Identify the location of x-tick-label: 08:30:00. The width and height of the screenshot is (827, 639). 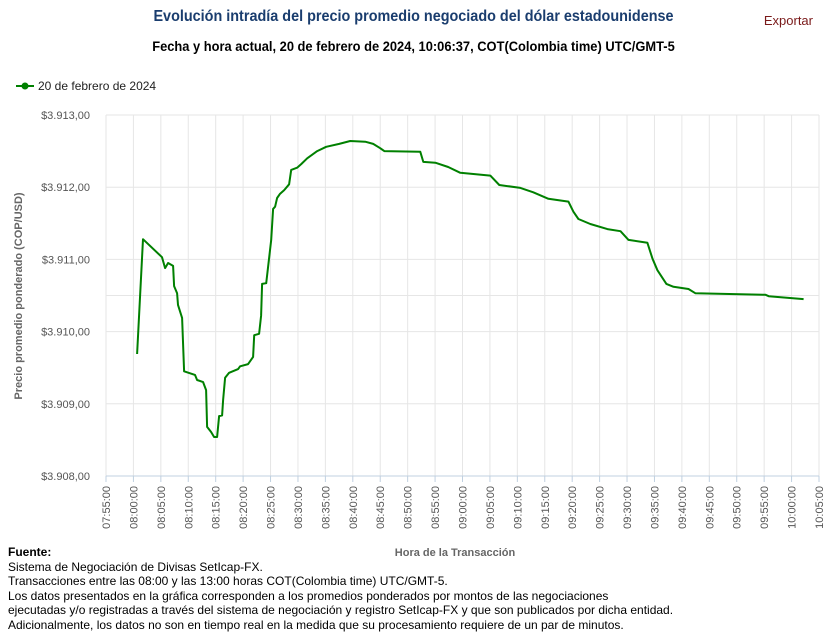
(299, 507).